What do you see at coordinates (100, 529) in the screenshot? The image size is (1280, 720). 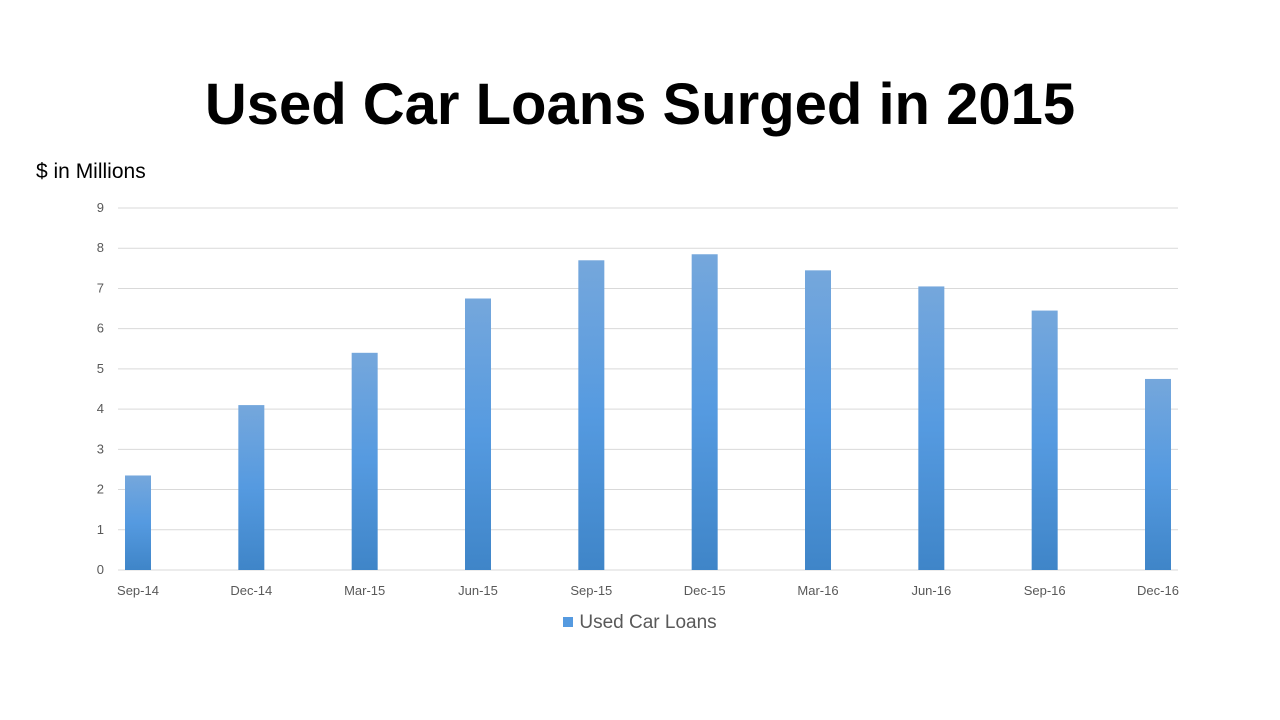 I see `y-tick-label: 1` at bounding box center [100, 529].